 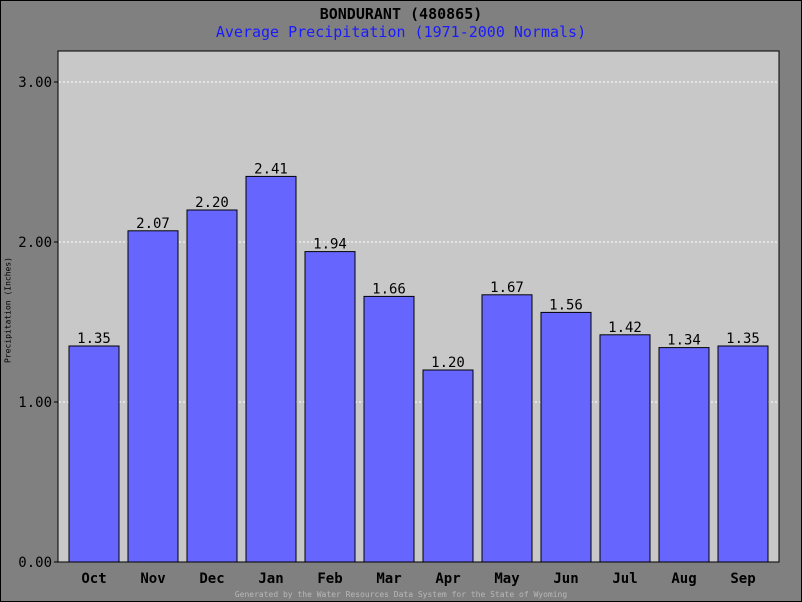 I want to click on y-tick-label: 3.00, so click(x=35, y=83).